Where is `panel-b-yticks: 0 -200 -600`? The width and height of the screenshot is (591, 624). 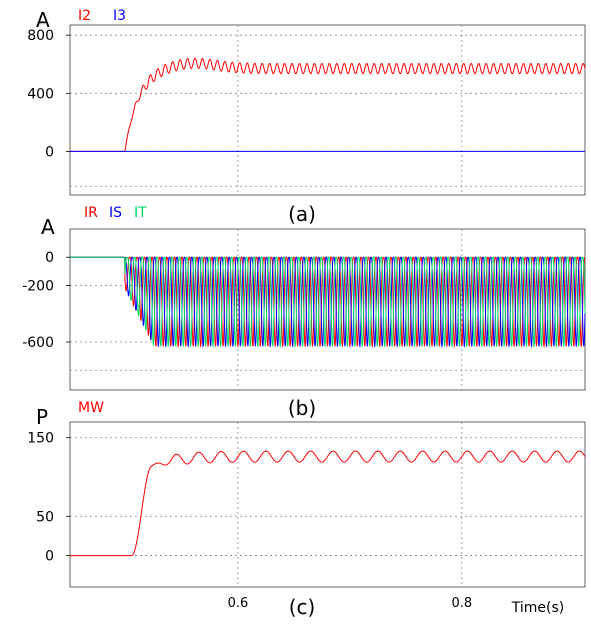
panel-b-yticks: 0 -200 -600 is located at coordinates (46, 300).